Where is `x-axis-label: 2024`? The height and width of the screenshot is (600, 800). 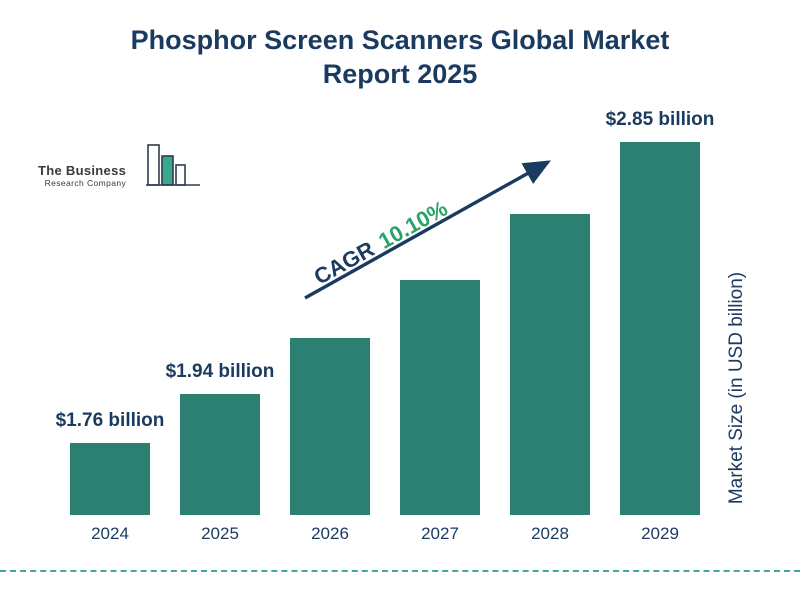 x-axis-label: 2024 is located at coordinates (110, 533).